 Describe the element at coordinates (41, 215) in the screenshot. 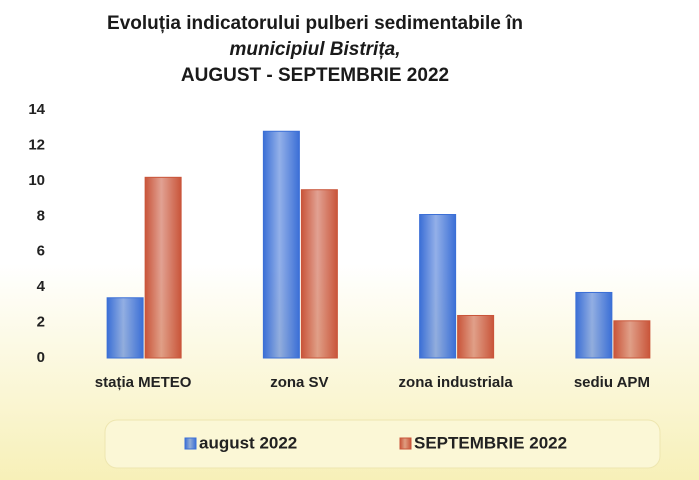

I see `y-tick-label: 8` at that location.